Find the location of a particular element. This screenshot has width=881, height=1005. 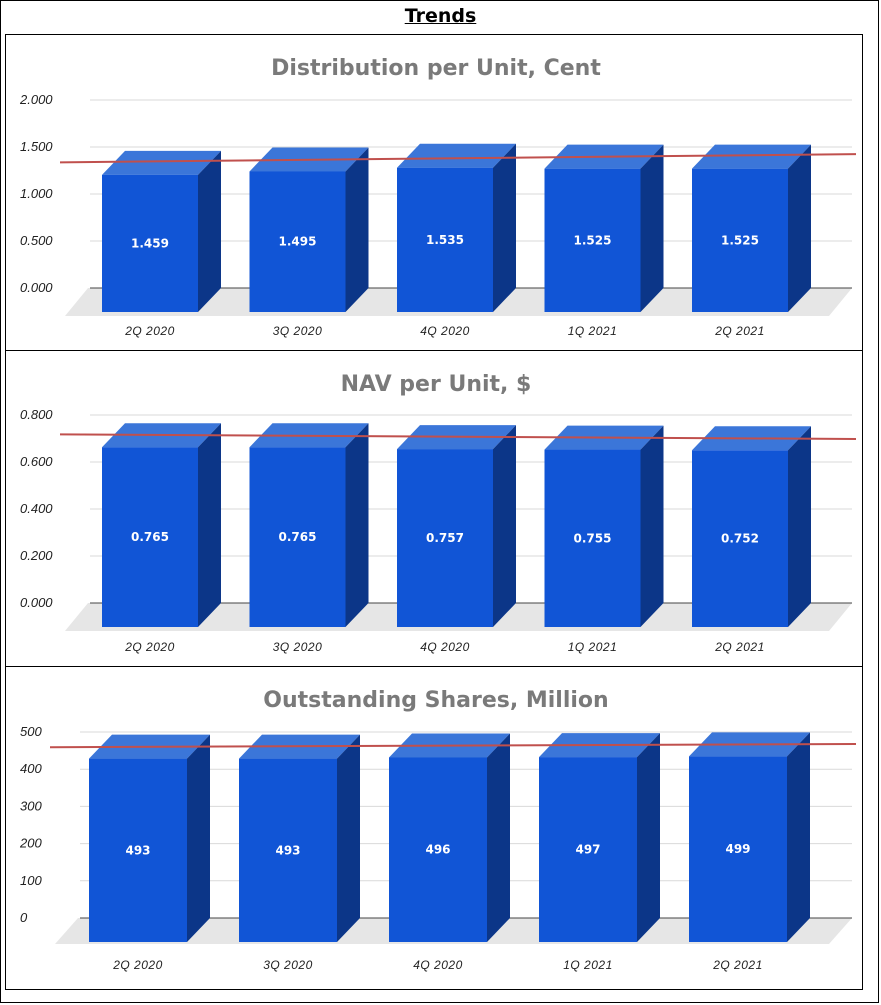

data-label: 1.459 is located at coordinates (150, 243).